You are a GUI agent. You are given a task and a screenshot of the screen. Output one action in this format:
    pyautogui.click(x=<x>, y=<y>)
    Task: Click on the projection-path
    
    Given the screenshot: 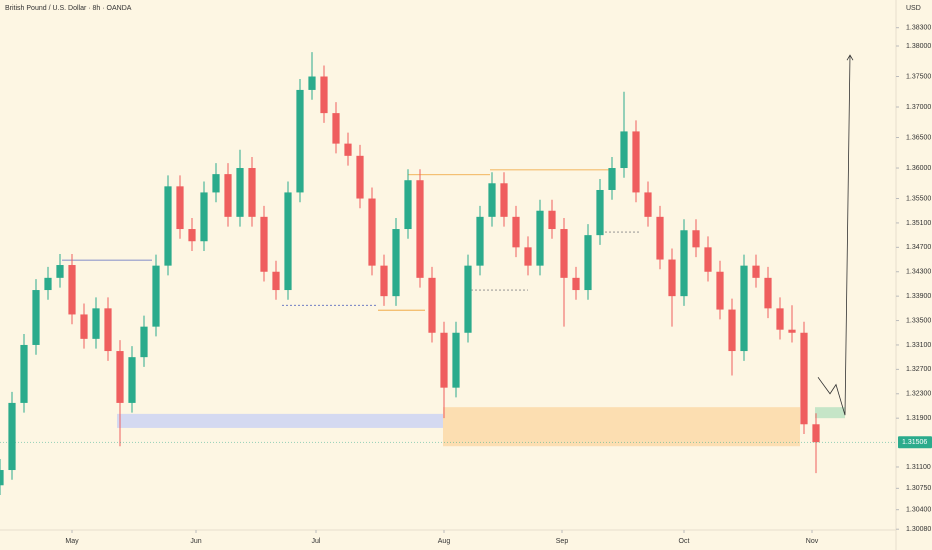 What is the action you would take?
    pyautogui.click(x=834, y=235)
    